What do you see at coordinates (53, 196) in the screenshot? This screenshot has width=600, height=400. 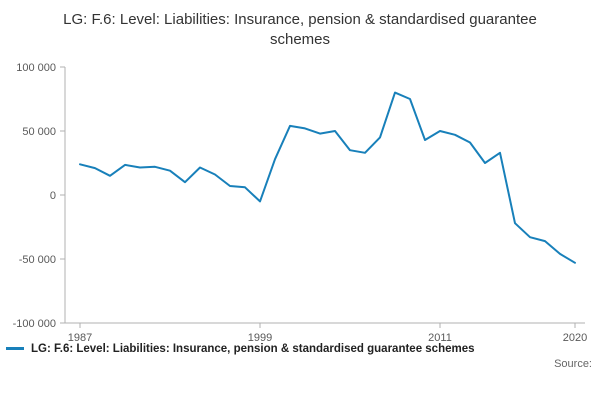 I see `y-tick-label: 0` at bounding box center [53, 196].